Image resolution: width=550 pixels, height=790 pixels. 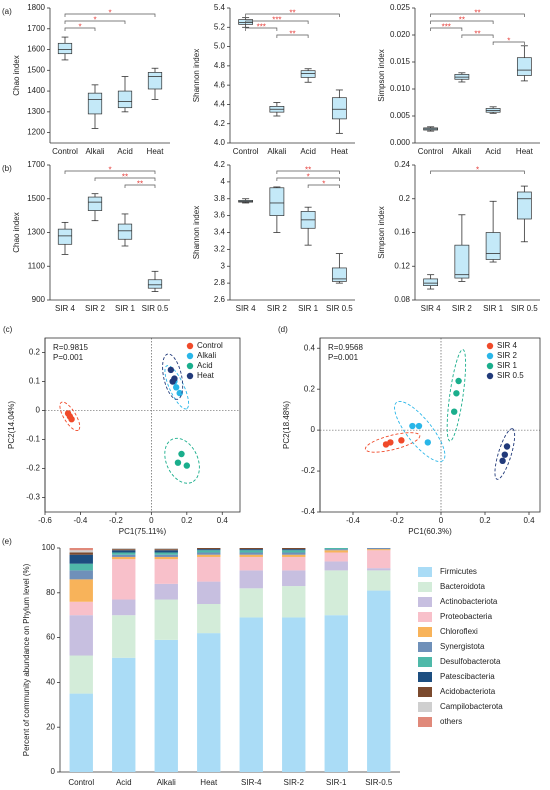 What do you see at coordinates (223, 181) in the screenshot?
I see `y-tick-label: 4` at bounding box center [223, 181].